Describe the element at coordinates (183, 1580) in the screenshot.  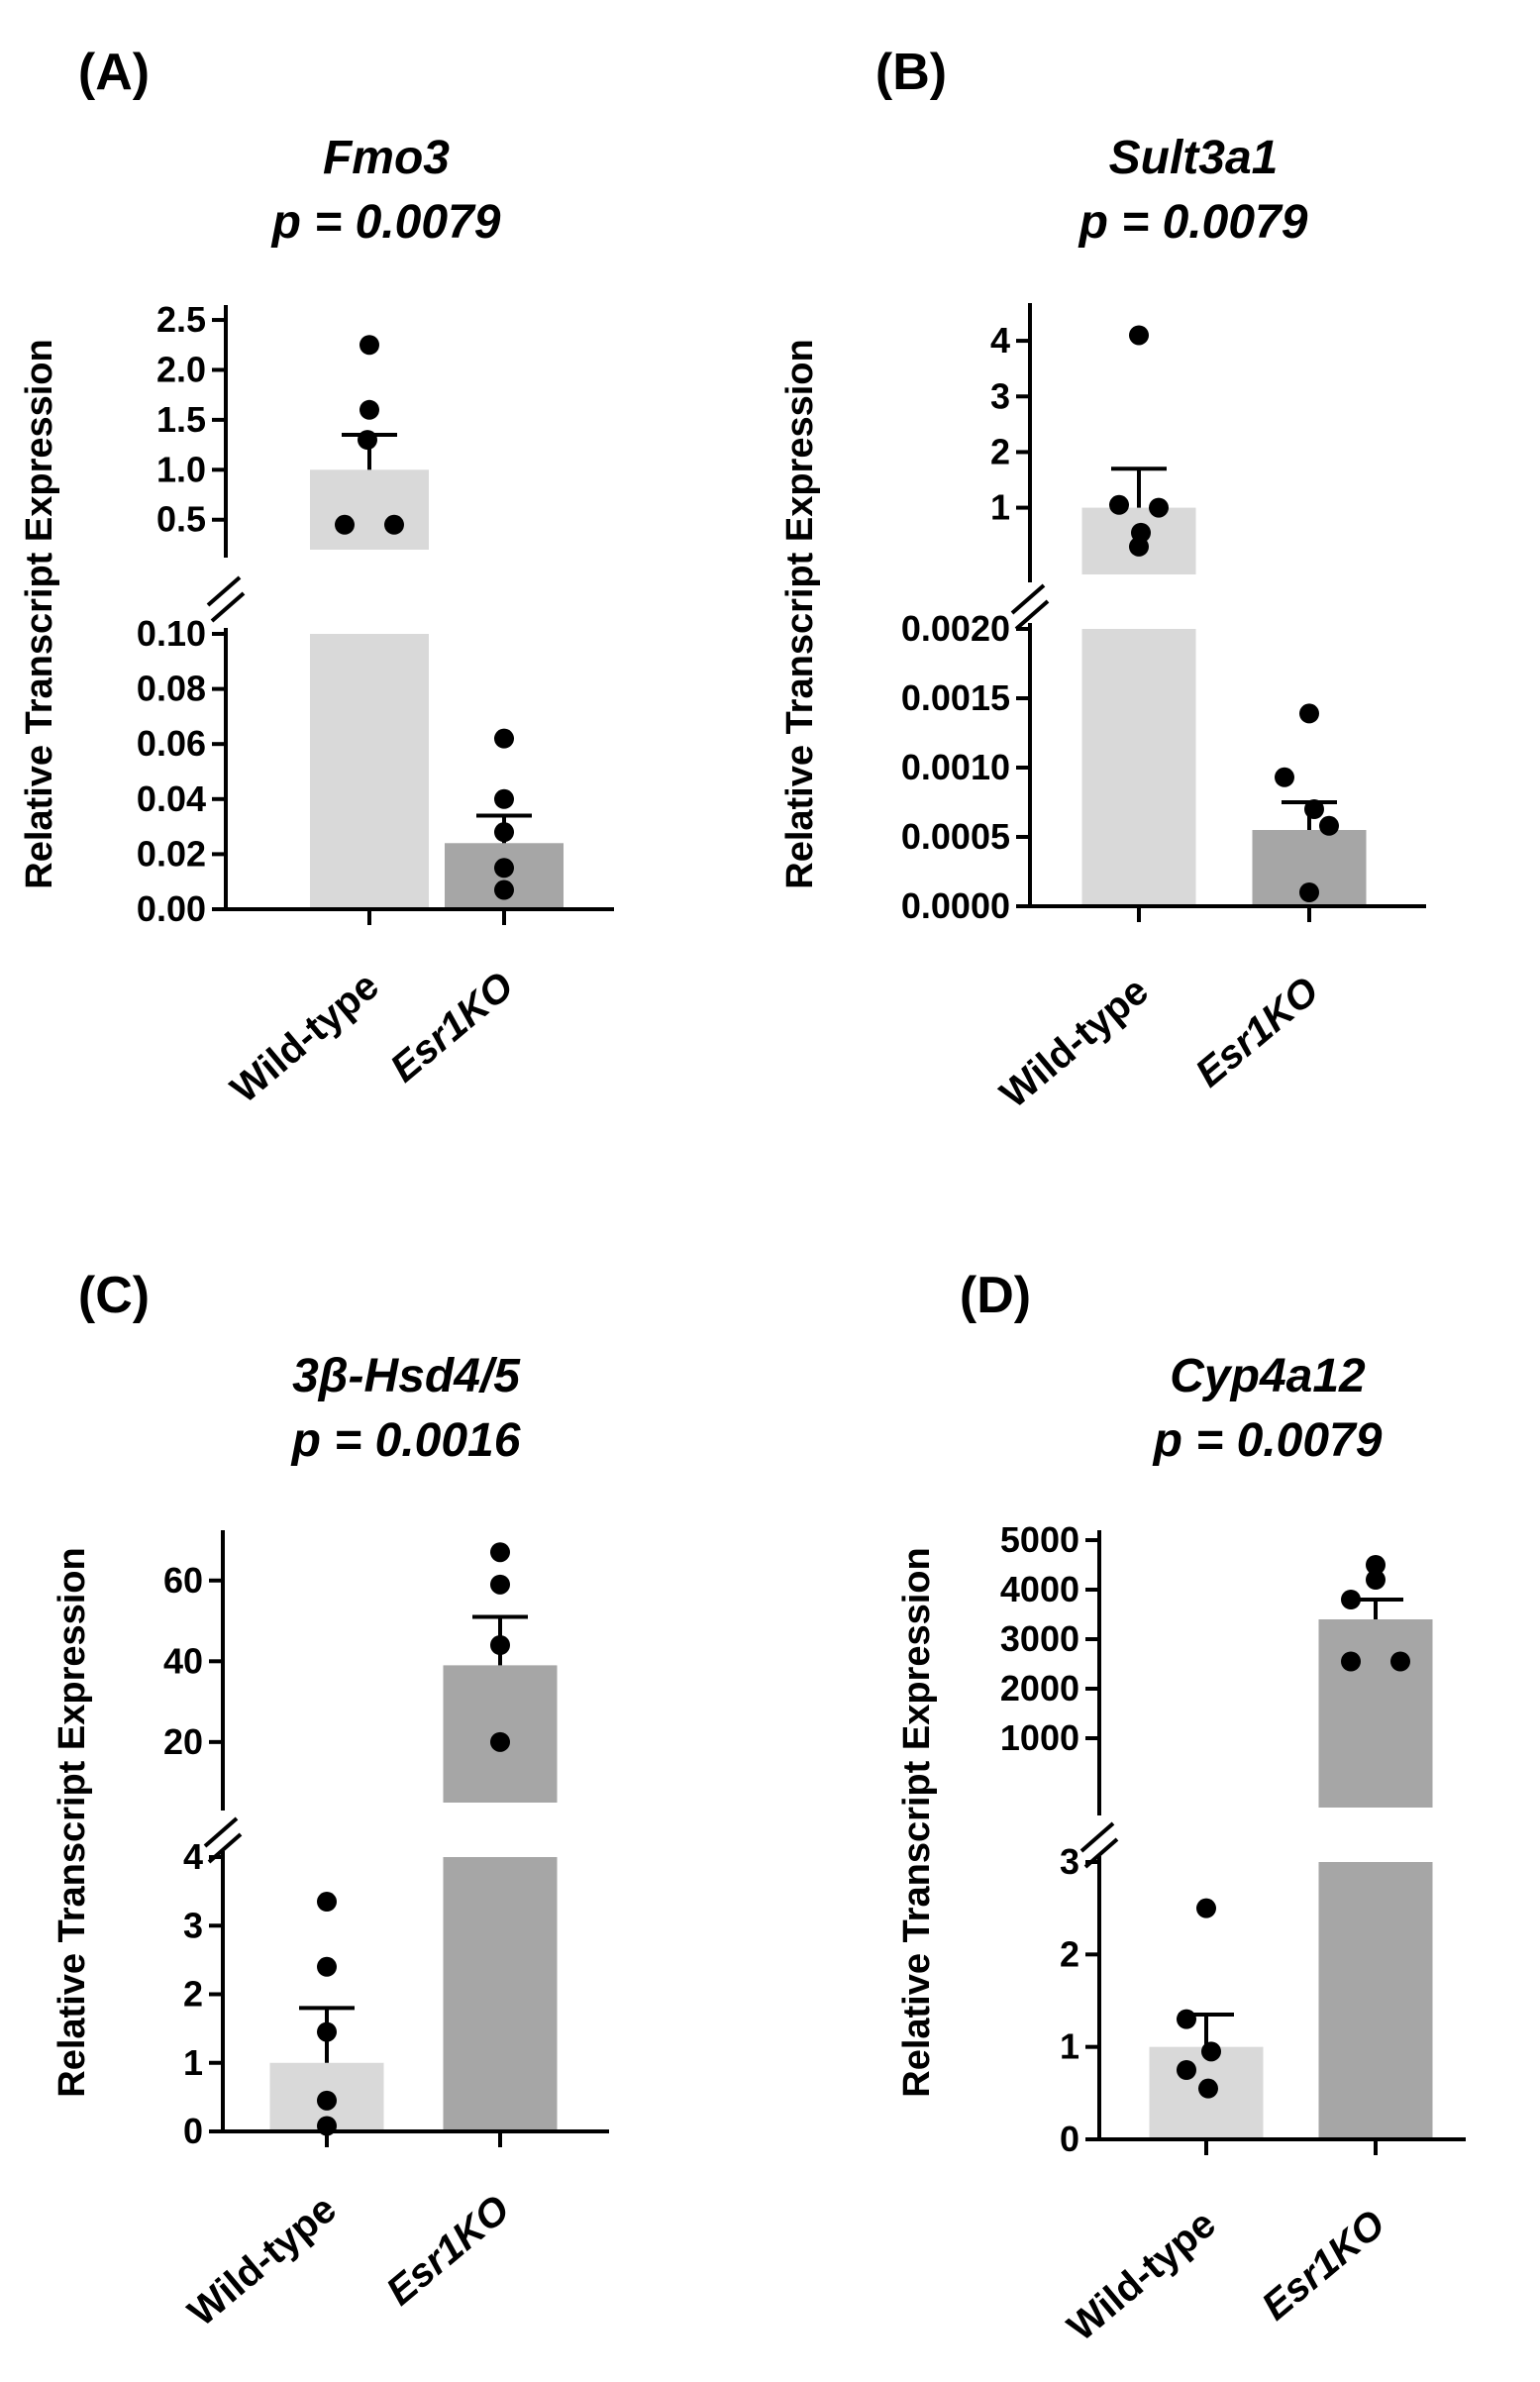
I see `y-tick-label: 60` at that location.